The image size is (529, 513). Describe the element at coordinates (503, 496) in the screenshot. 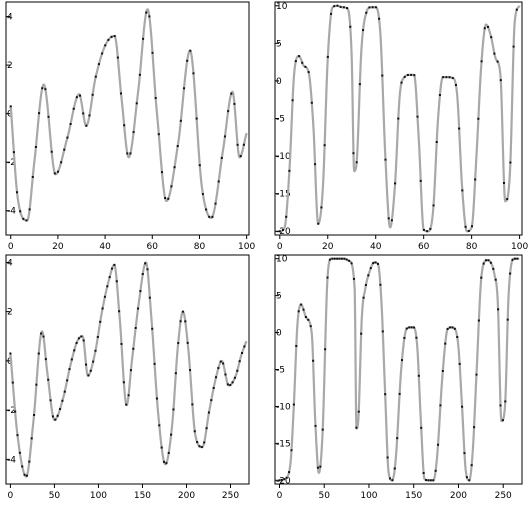

I see `x-tick-label: 250` at that location.